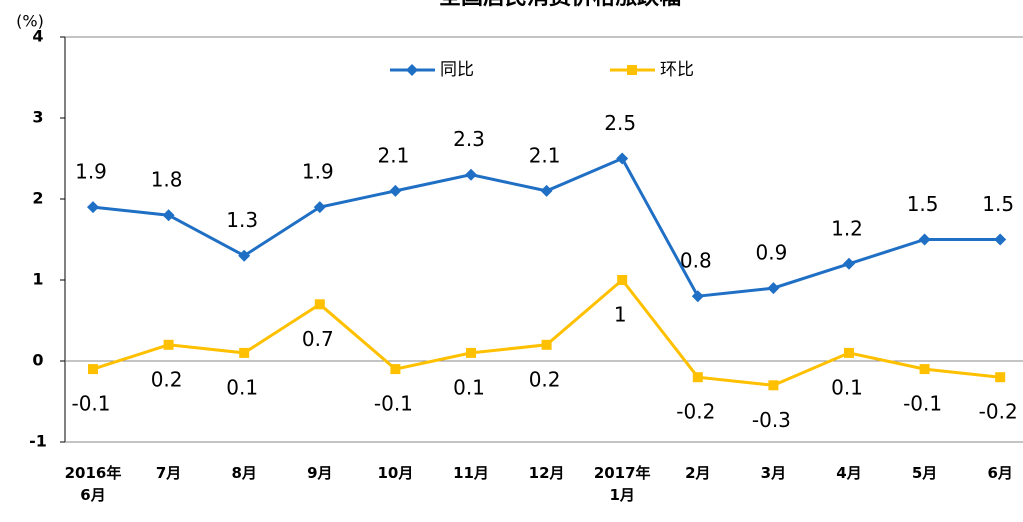 The height and width of the screenshot is (522, 1023). Describe the element at coordinates (37, 279) in the screenshot. I see `y-tick-label: 1` at that location.